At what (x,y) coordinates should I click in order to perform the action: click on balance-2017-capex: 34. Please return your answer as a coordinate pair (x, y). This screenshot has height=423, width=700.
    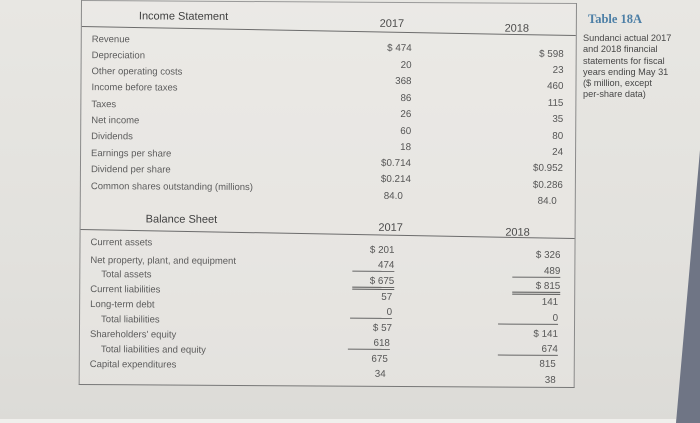
    Looking at the image, I should click on (380, 374).